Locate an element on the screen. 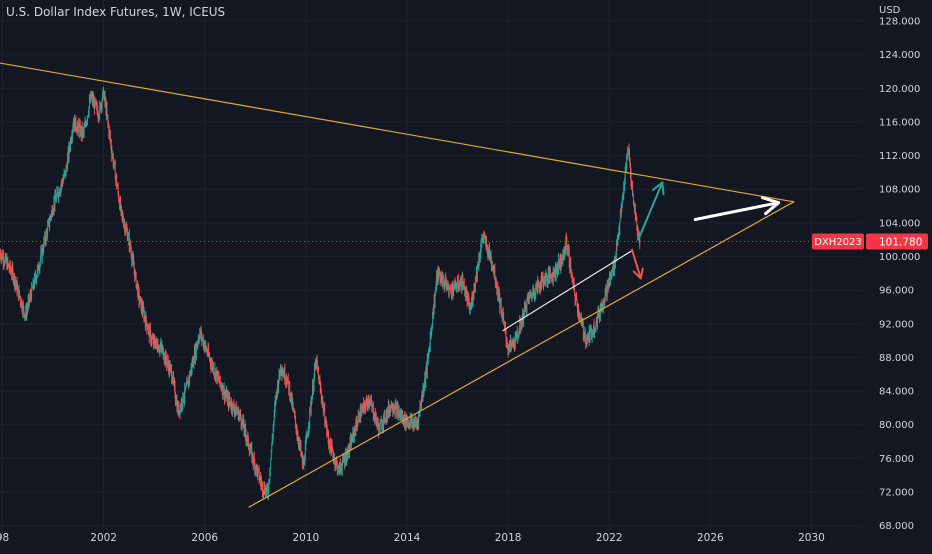 The height and width of the screenshot is (554, 932). price-tick-label: 76.000 is located at coordinates (896, 459).